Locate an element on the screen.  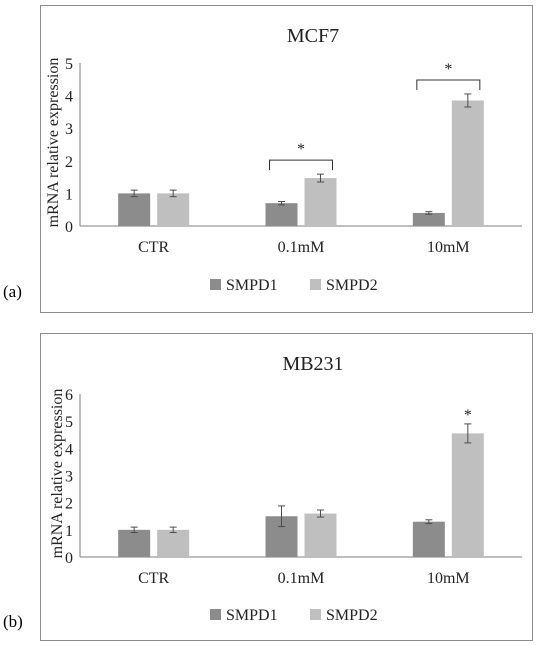
chart-title: MCF7 is located at coordinates (313, 36).